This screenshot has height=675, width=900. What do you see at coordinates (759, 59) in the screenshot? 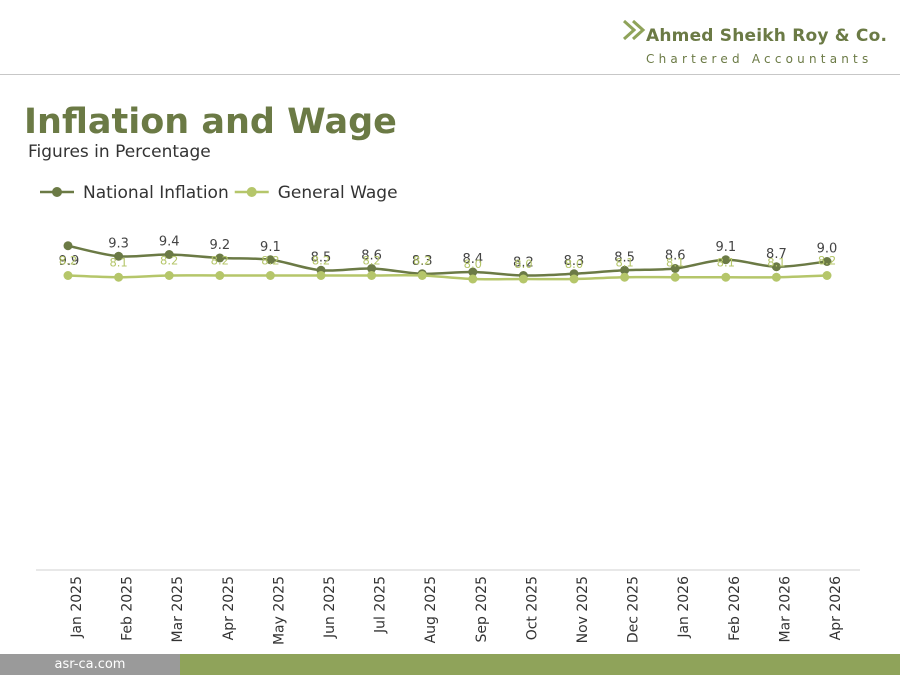
I see `company-tagline: Chartered Accountants` at bounding box center [759, 59].